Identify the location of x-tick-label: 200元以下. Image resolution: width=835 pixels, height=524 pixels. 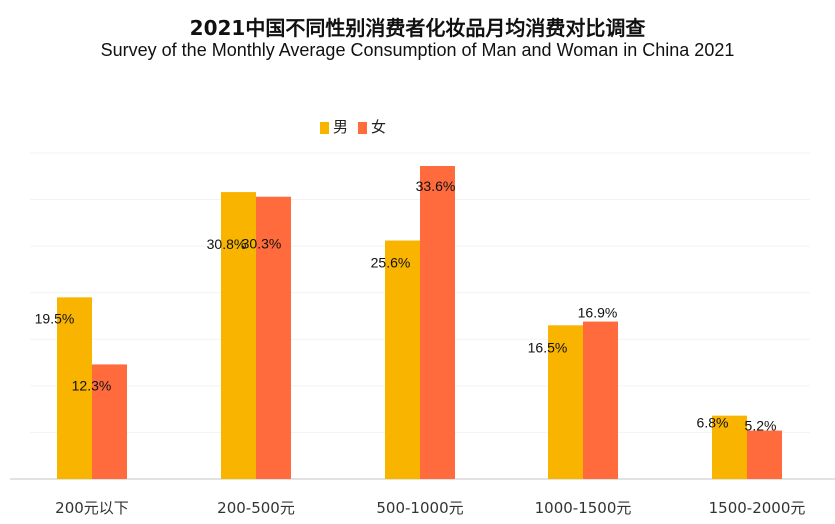
(92, 508).